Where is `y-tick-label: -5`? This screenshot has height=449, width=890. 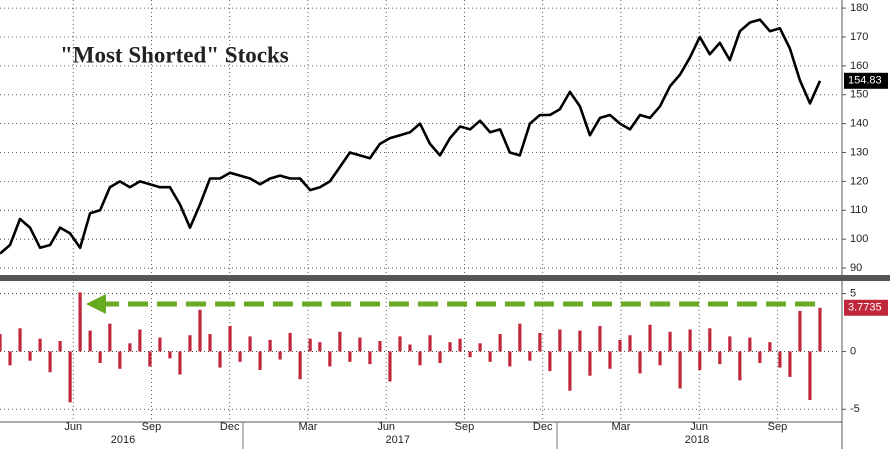 y-tick-label: -5 is located at coordinates (855, 409).